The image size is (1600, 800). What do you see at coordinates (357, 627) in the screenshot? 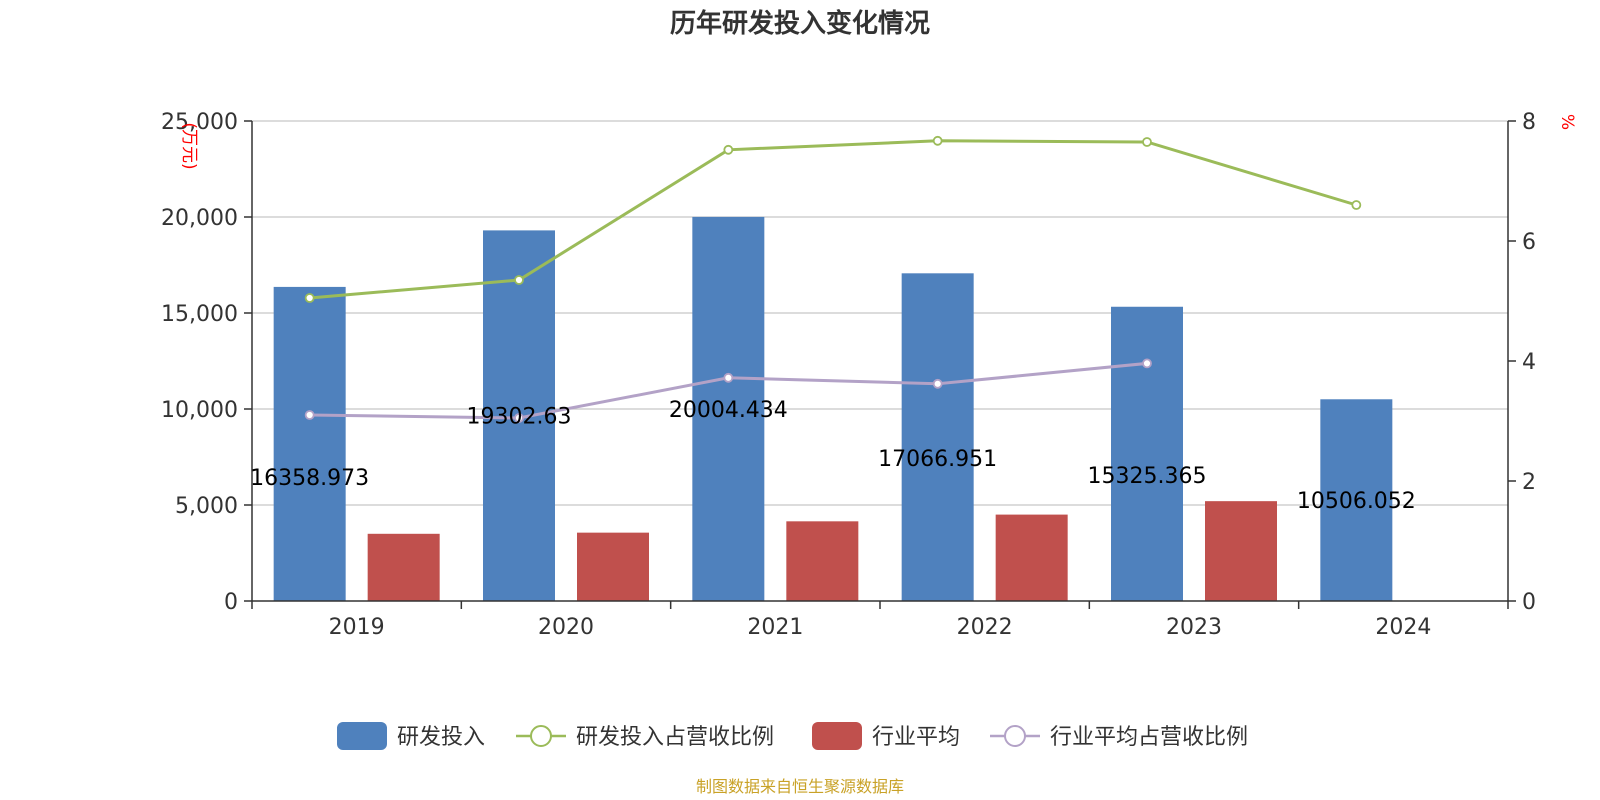
I see `x-axis-tick-label: 2019` at bounding box center [357, 627].